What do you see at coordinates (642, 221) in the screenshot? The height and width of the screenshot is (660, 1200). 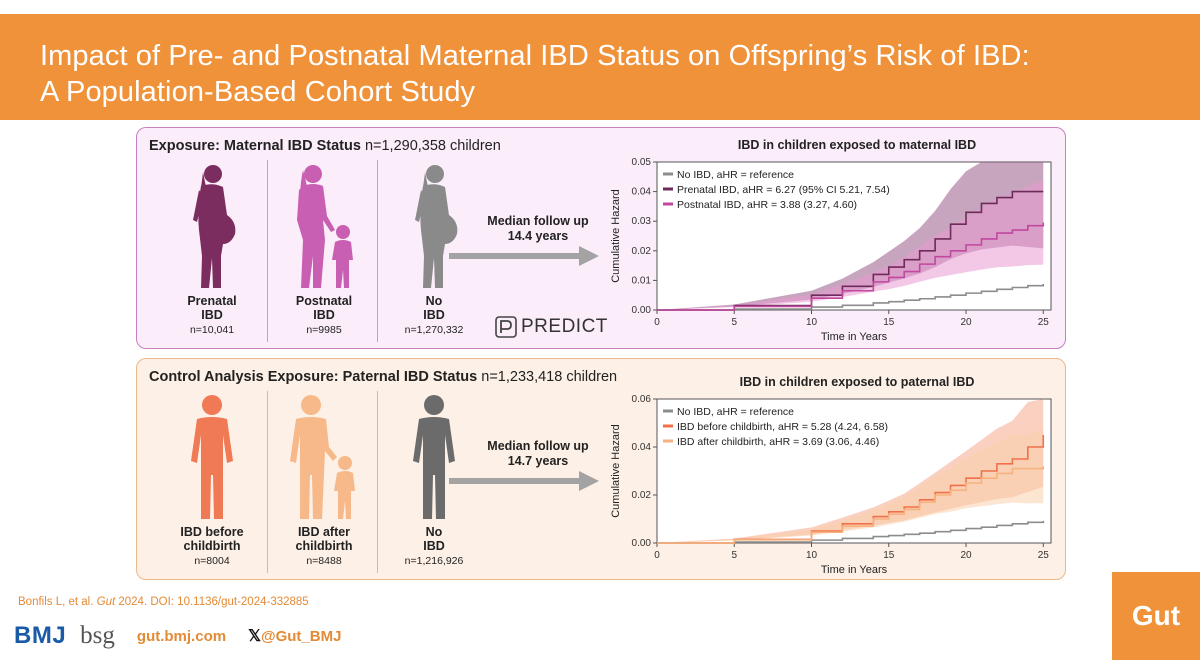 I see `y-tick-label: 0.03` at bounding box center [642, 221].